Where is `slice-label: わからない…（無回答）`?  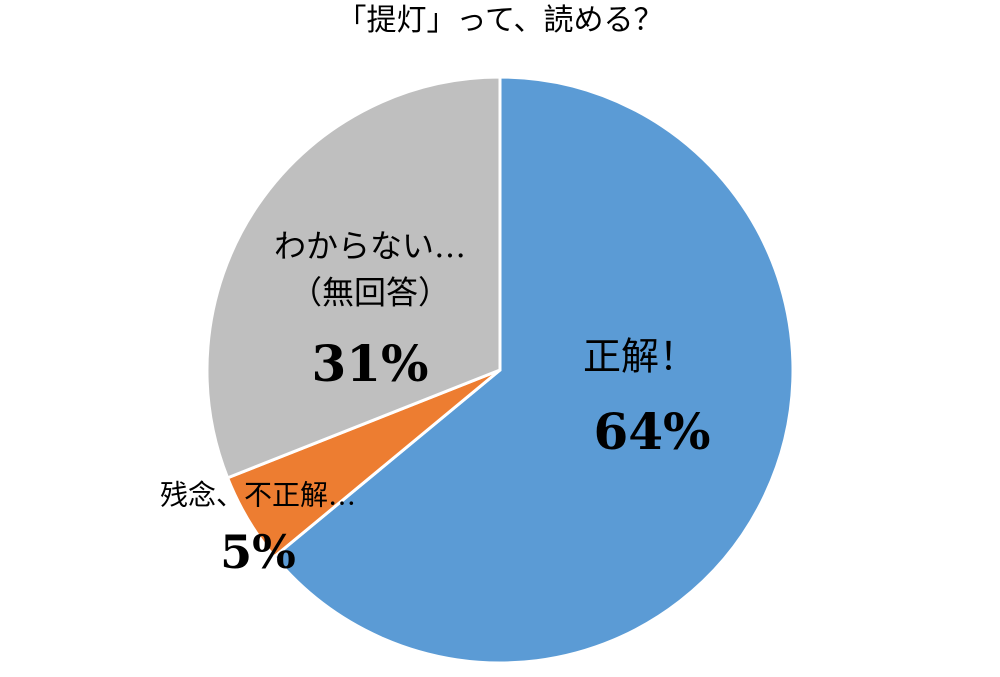
slice-label: わからない…（無回答） is located at coordinates (370, 269).